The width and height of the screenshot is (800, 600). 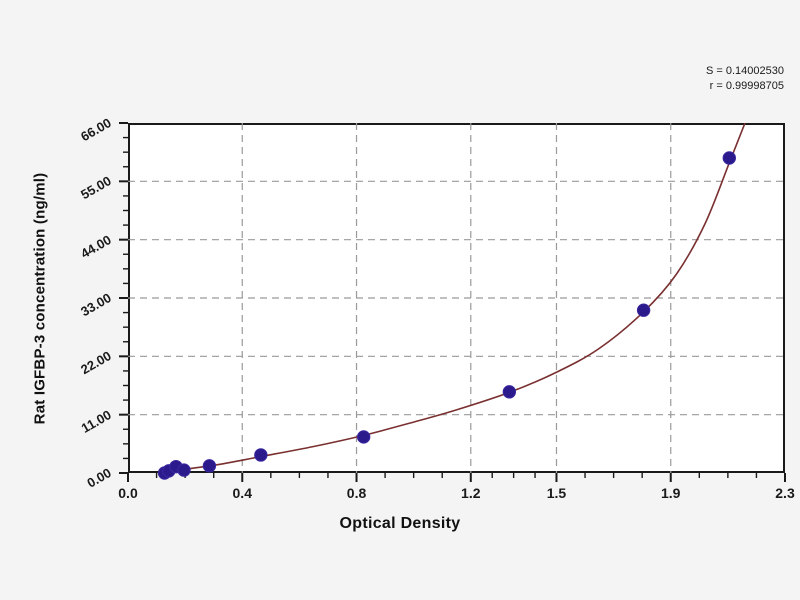 I want to click on y-axis-title: Rat IGFBP-3 concentration (ng/ml), so click(x=40, y=298).